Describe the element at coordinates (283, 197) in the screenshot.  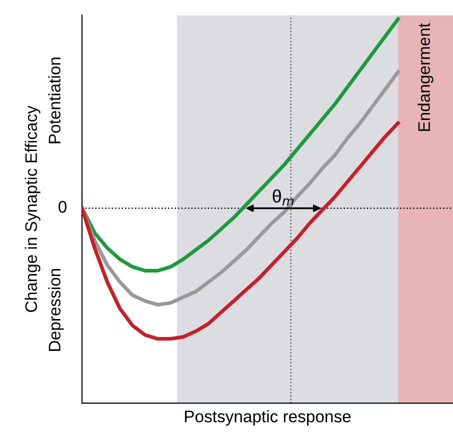
I see `annotation: θ$_{m}$` at that location.